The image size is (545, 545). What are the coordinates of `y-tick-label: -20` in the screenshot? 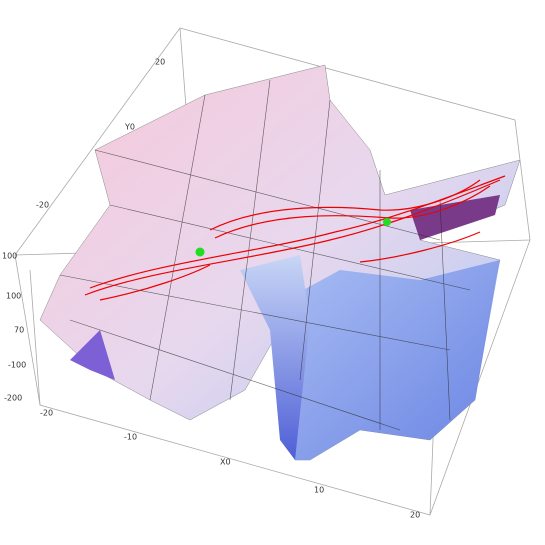 It's located at (42, 205).